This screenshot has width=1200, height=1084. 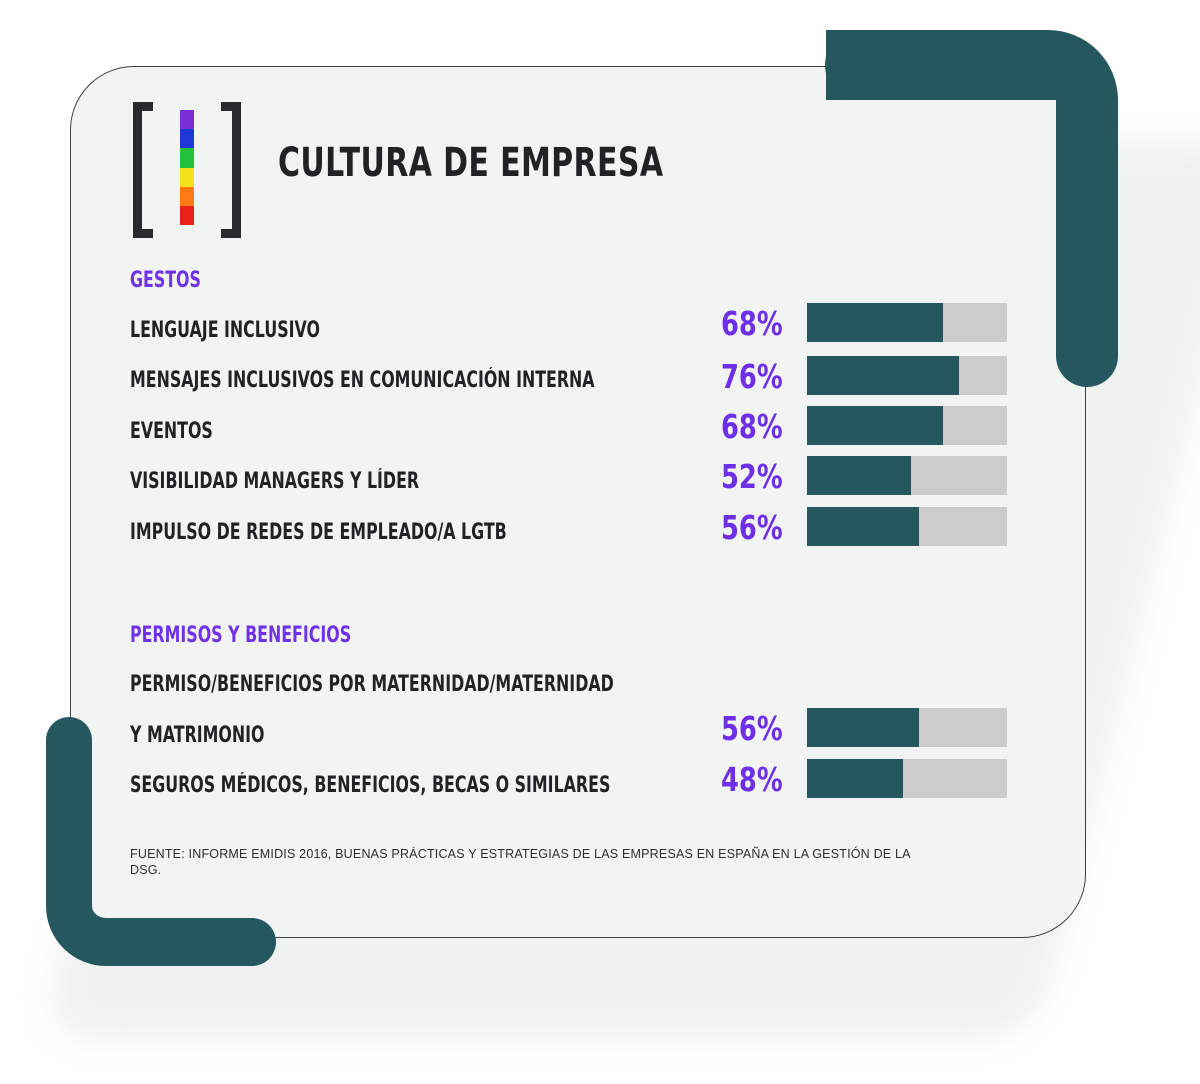 I want to click on right-bracket-icon, so click(x=231, y=170).